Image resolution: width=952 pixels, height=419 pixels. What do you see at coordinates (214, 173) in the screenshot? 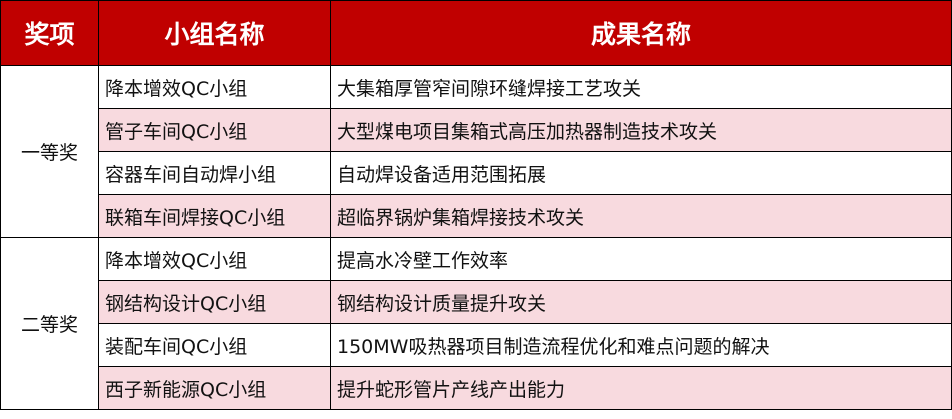
I see `group-name-cell: 容器车间自动焊小组` at bounding box center [214, 173].